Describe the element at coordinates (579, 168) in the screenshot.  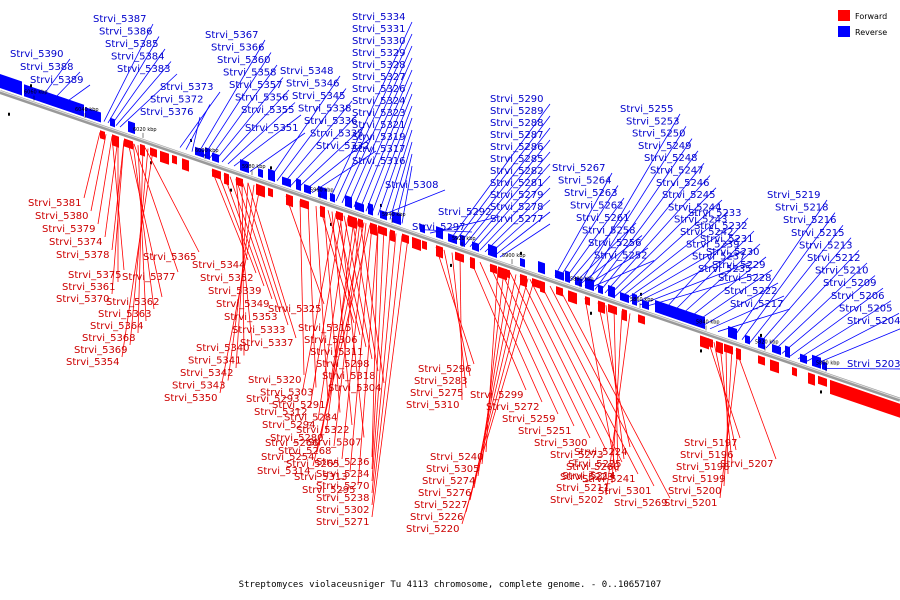
I see `reverse-gene-label: Strvi_5267` at that location.